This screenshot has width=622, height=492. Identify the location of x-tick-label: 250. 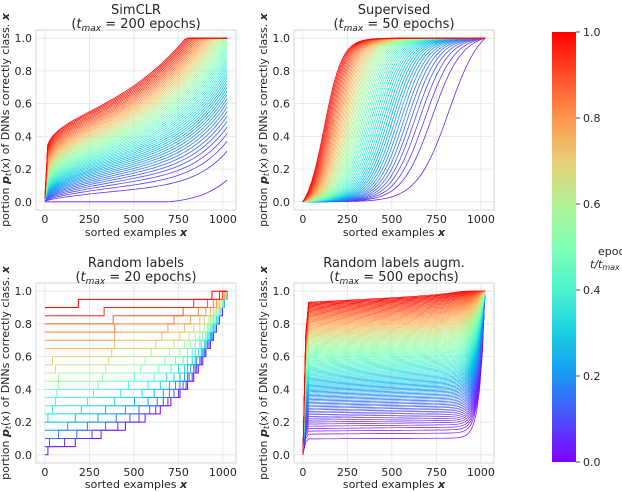
(347, 472).